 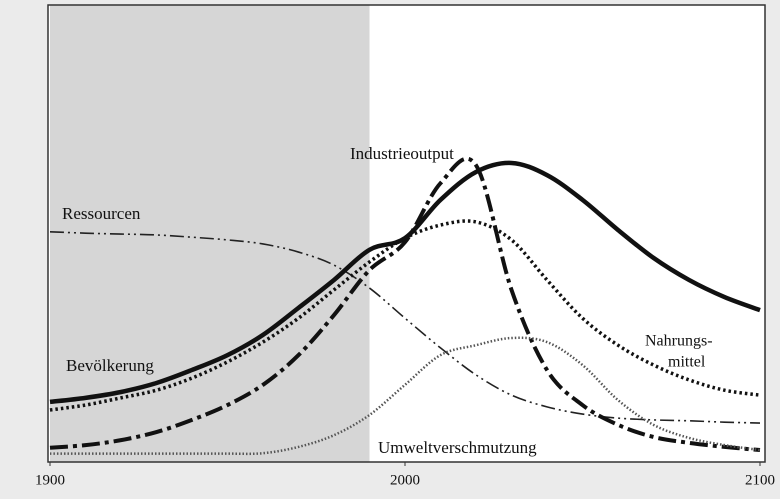 I want to click on series-label: Umweltverschmutzung, so click(x=457, y=447).